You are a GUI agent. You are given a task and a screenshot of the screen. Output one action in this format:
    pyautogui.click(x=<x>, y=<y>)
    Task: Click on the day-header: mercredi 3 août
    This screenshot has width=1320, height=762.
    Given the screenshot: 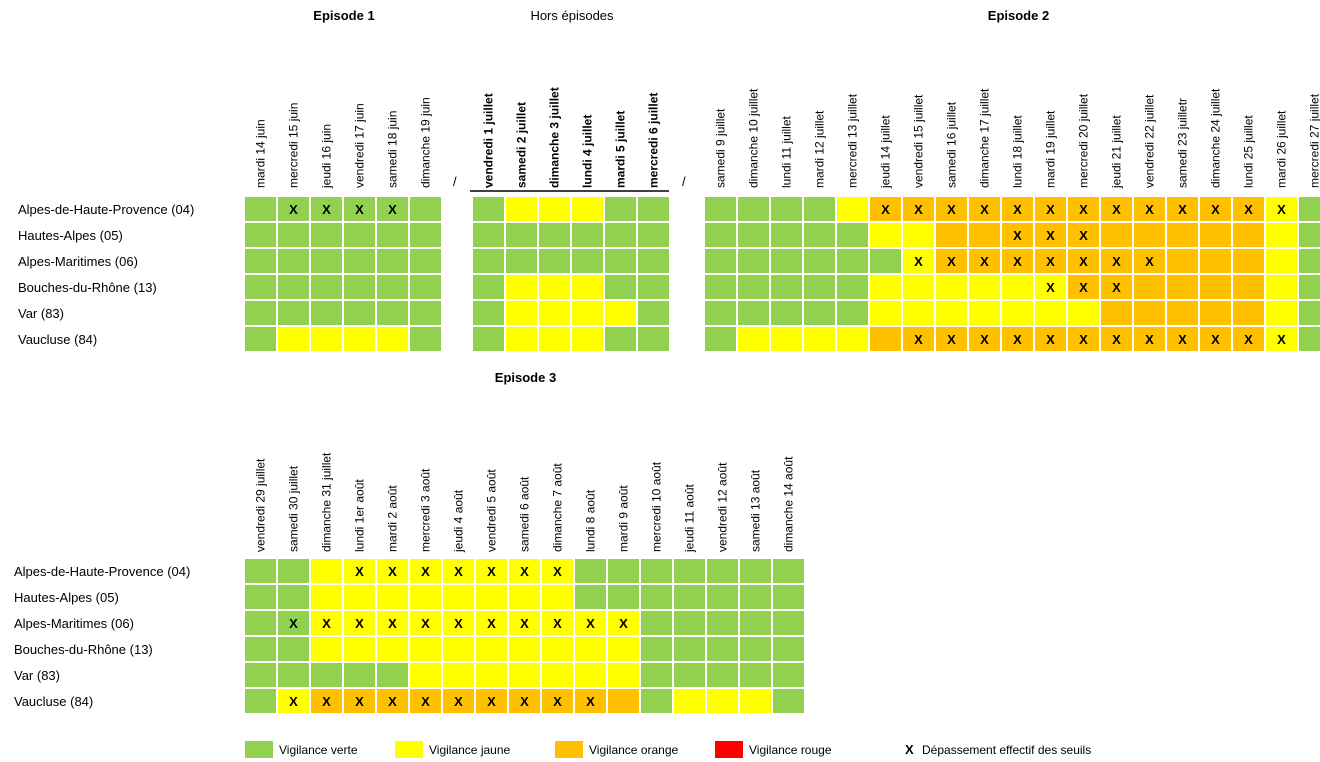 What is the action you would take?
    pyautogui.click(x=426, y=510)
    